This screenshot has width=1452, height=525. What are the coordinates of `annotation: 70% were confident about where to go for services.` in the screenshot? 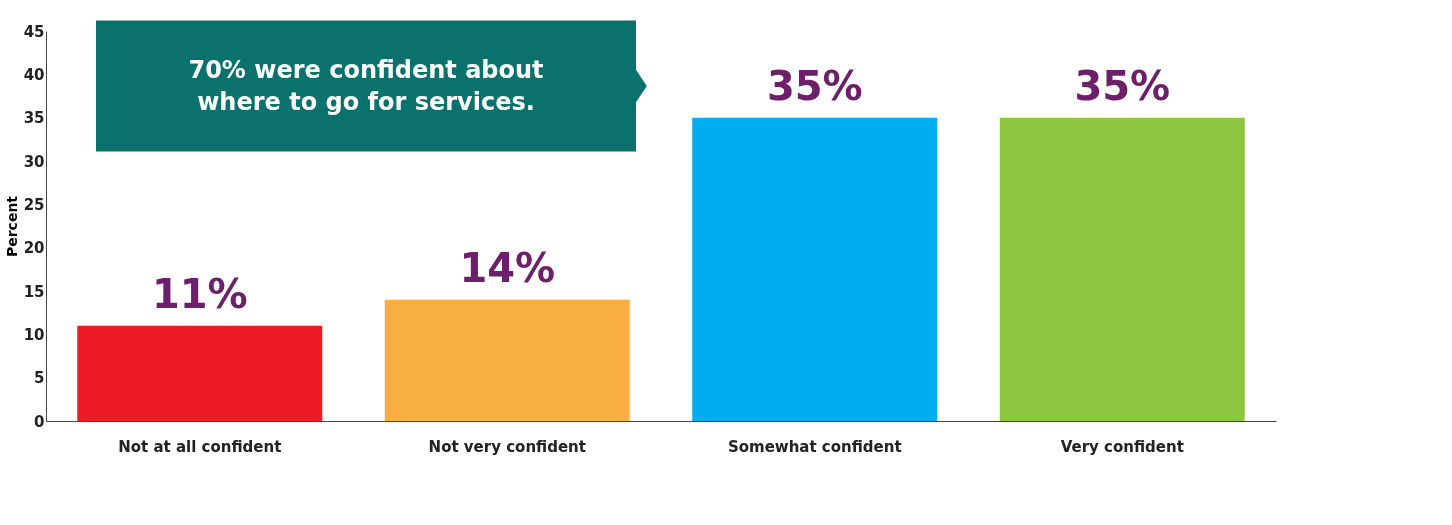 It's located at (366, 86).